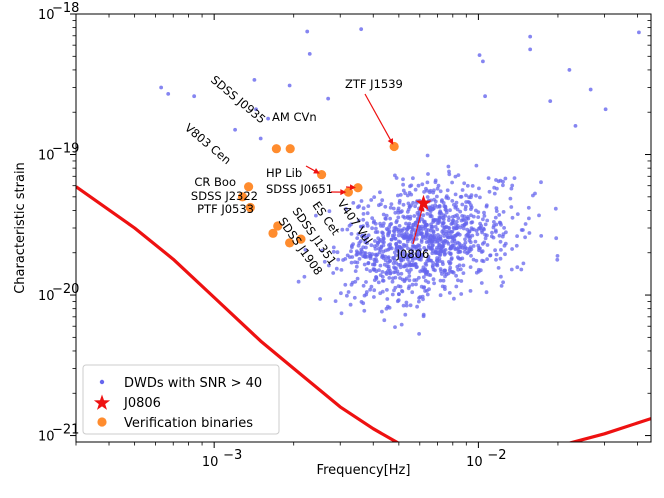 The image size is (664, 498). Describe the element at coordinates (142, 403) in the screenshot. I see `legend-label: J0806` at that location.